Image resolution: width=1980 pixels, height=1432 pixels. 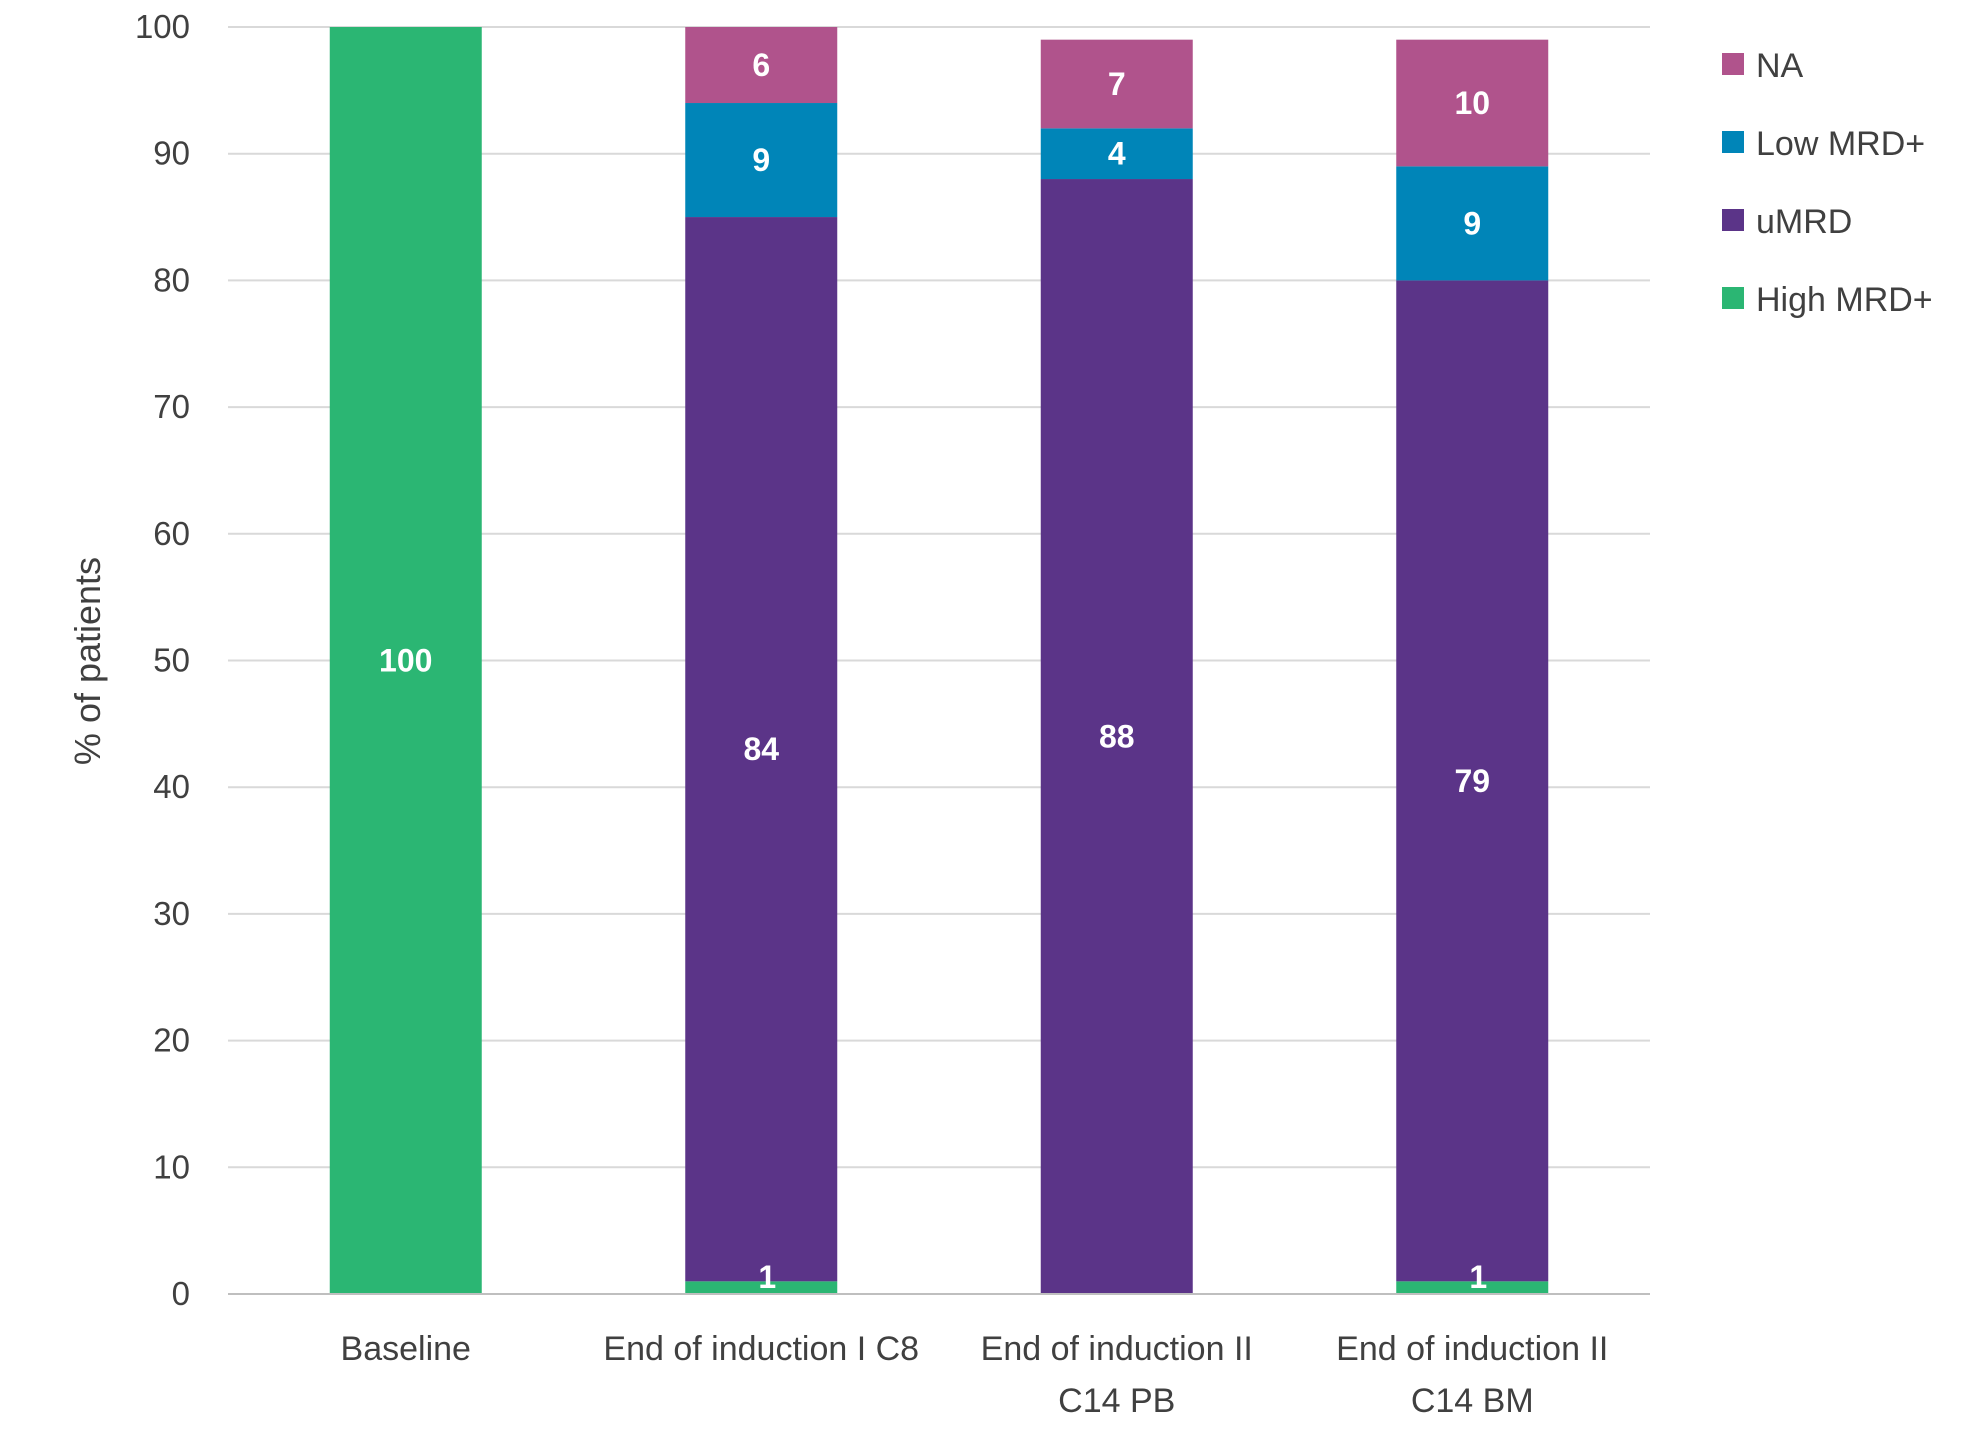 What do you see at coordinates (171, 786) in the screenshot?
I see `y-tick-label: 40` at bounding box center [171, 786].